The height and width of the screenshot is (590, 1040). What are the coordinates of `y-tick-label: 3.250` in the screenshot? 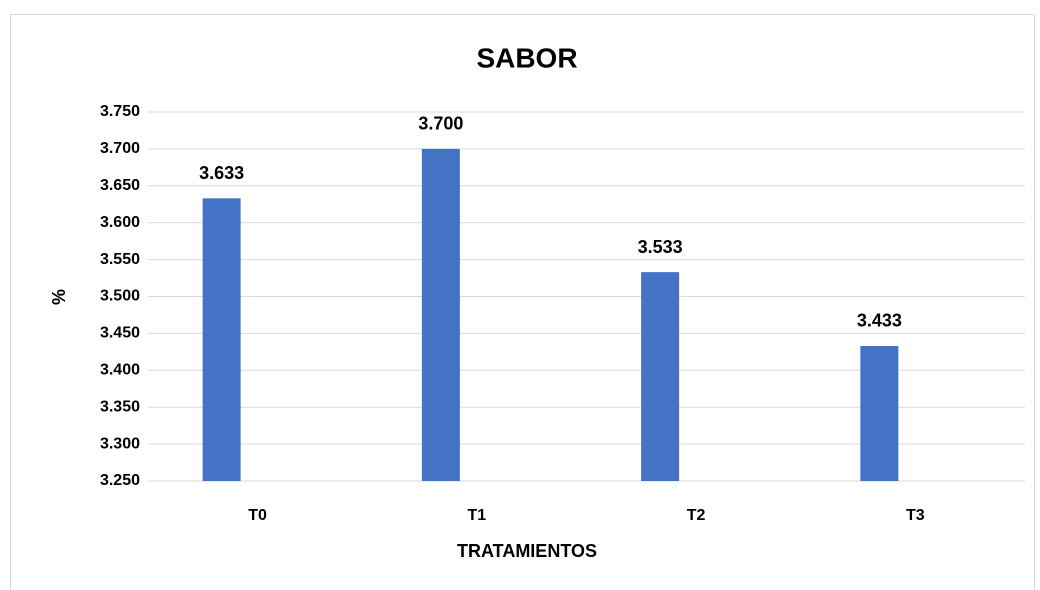 It's located at (120, 480).